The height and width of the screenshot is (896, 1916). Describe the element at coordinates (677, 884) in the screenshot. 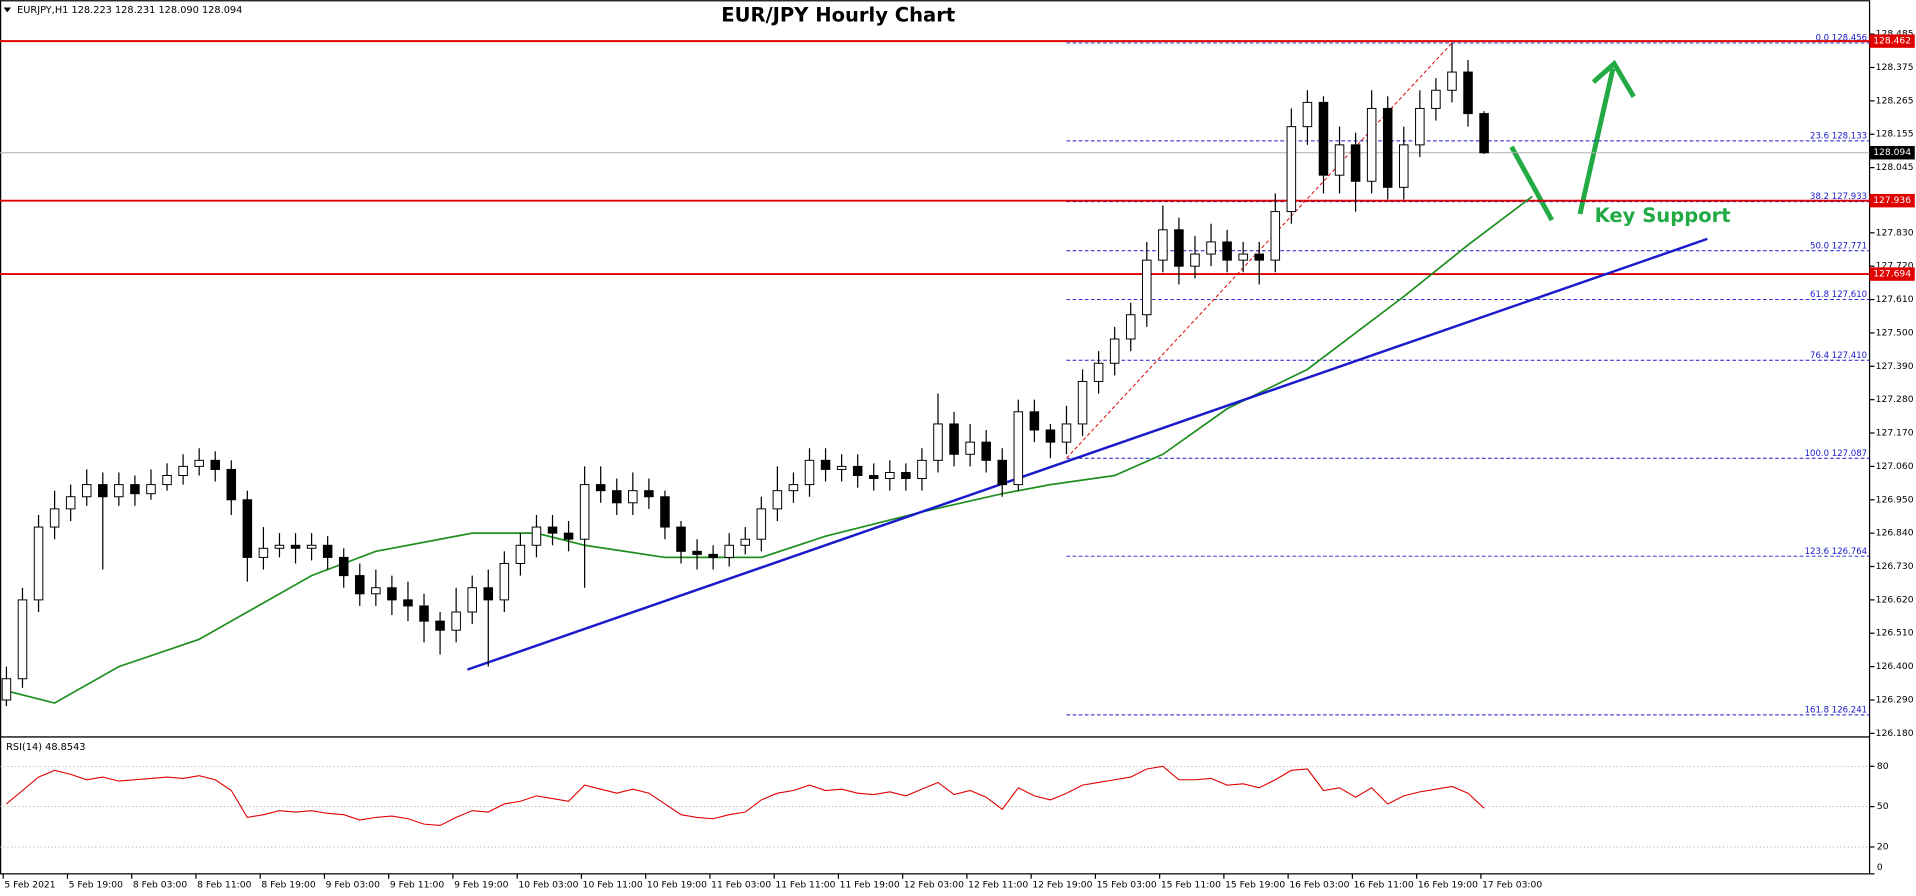

I see `x-tick-label: 10 Feb 19:00` at that location.